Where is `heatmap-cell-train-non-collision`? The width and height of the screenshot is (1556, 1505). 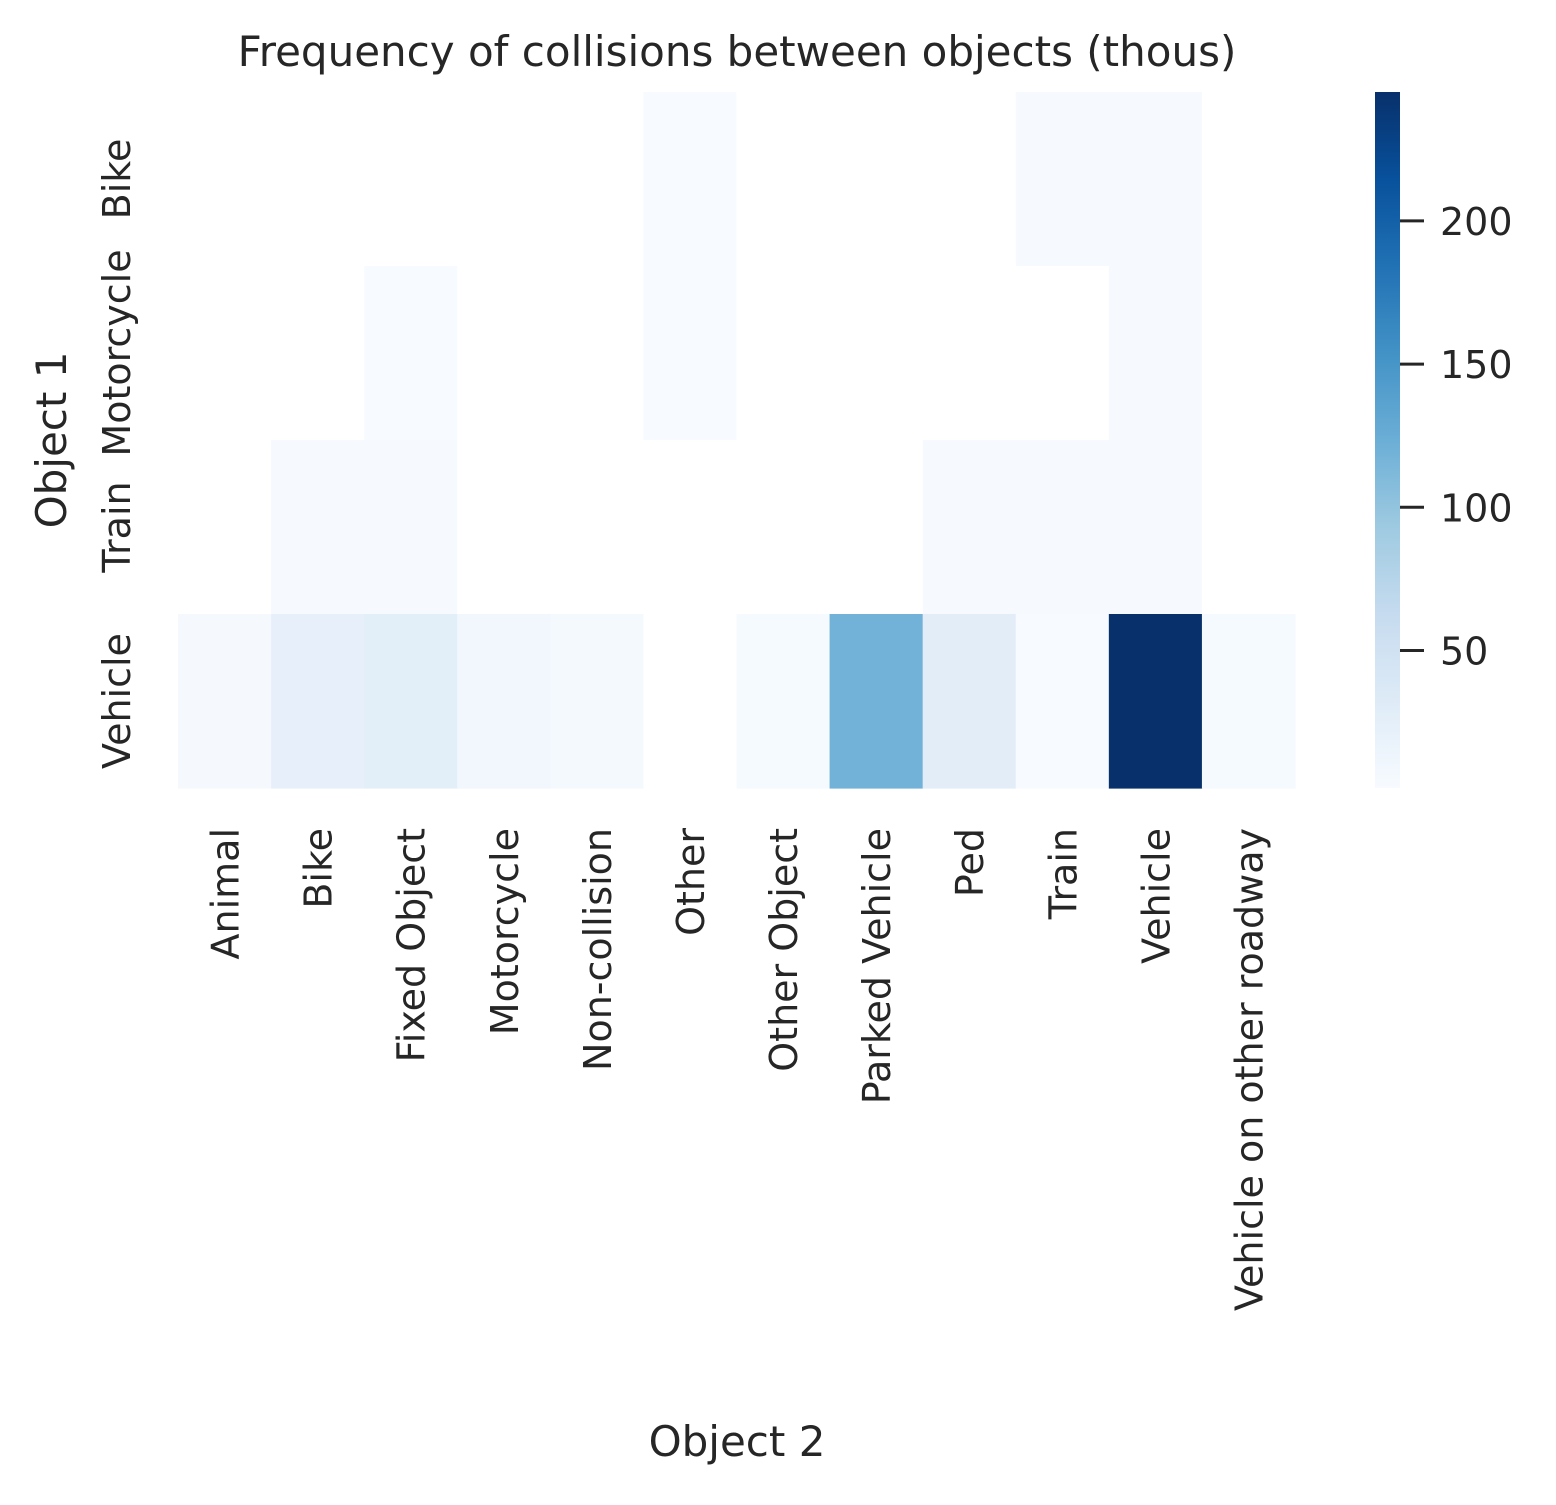 heatmap-cell-train-non-collision is located at coordinates (597, 527).